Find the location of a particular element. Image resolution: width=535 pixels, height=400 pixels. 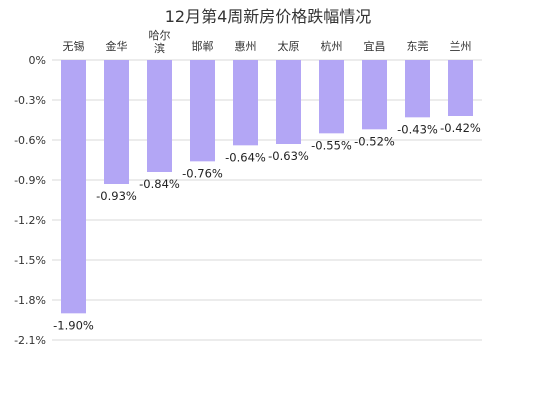

y-tick-label: -1.5% is located at coordinates (30, 260).